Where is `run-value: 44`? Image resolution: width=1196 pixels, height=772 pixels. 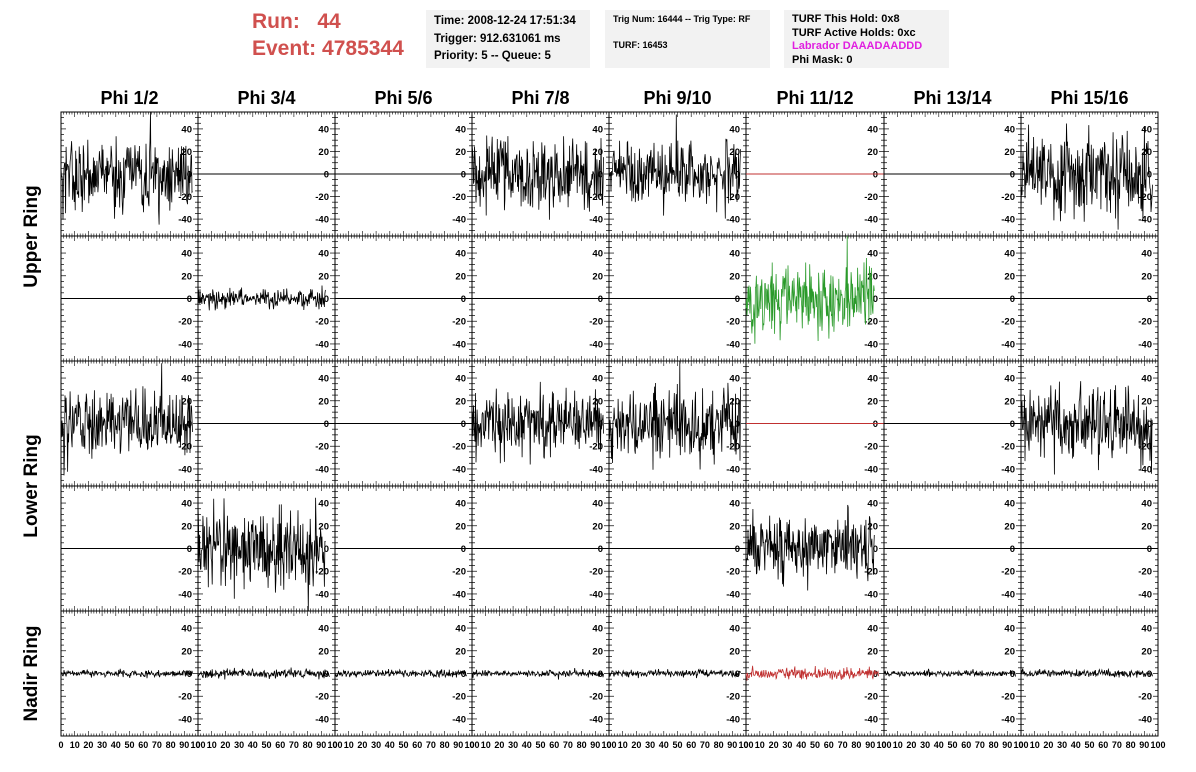
run-value: 44 is located at coordinates (329, 21).